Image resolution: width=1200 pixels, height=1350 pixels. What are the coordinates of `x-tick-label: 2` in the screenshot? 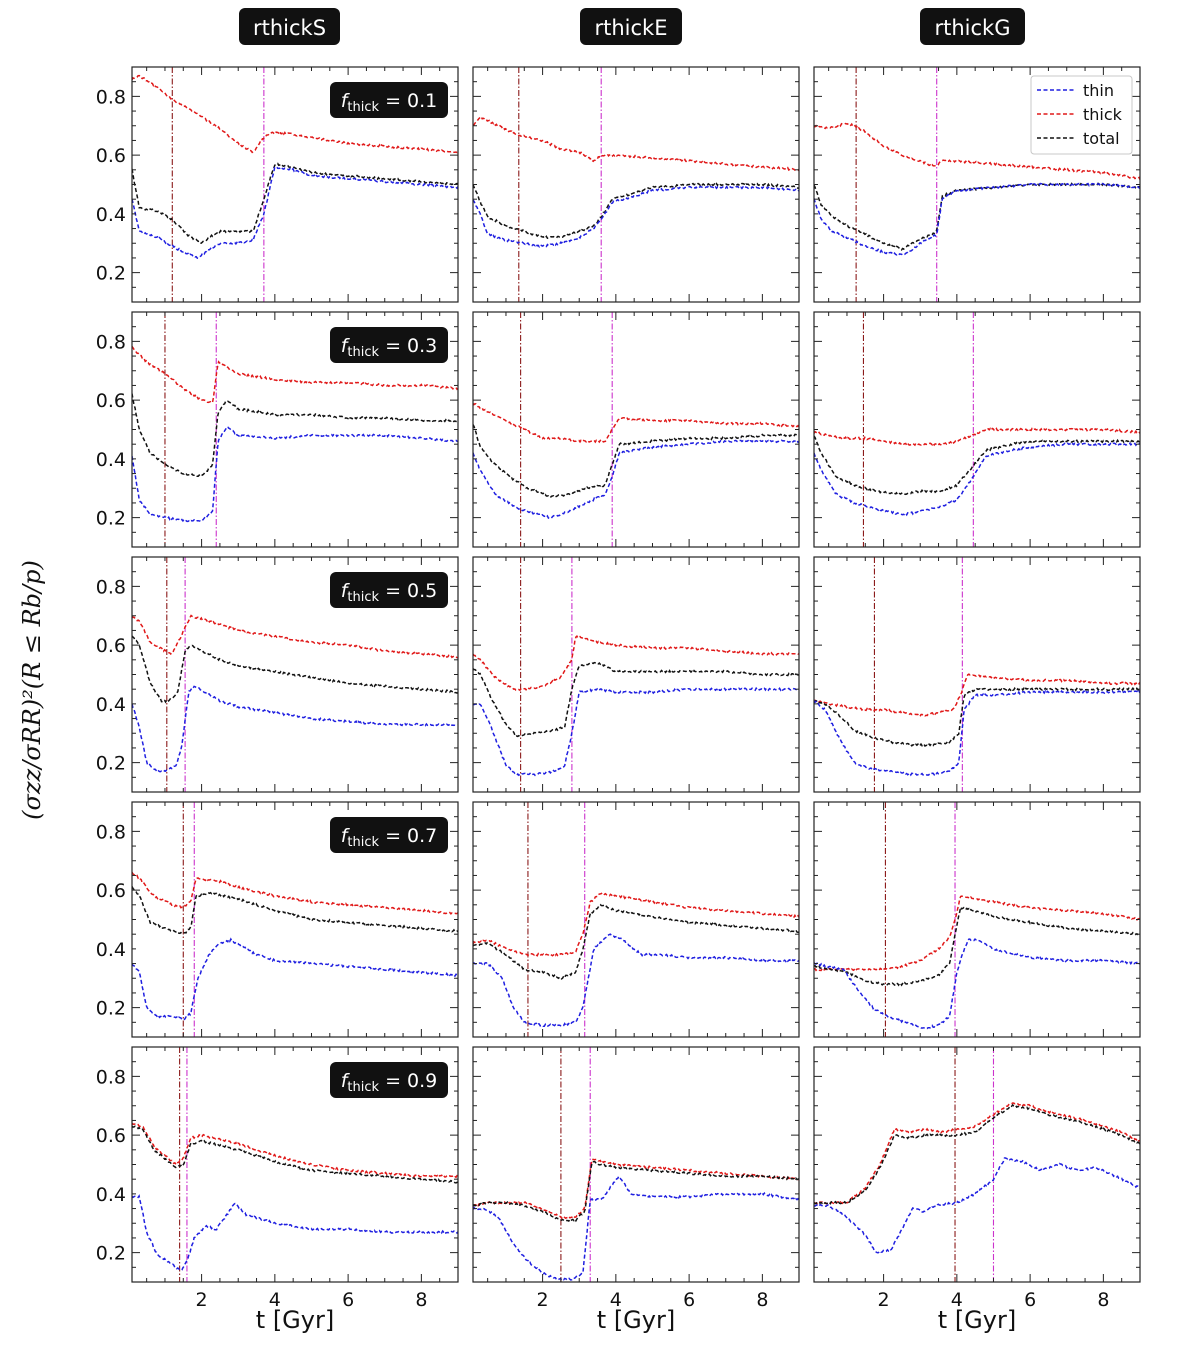 It's located at (543, 1300).